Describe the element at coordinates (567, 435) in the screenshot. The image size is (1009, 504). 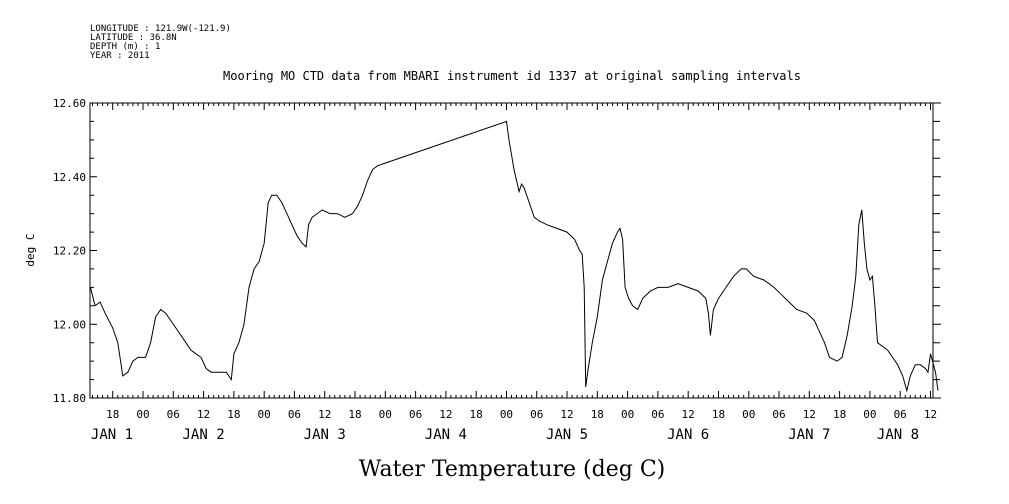
I see `x-day-label: JAN 5` at that location.